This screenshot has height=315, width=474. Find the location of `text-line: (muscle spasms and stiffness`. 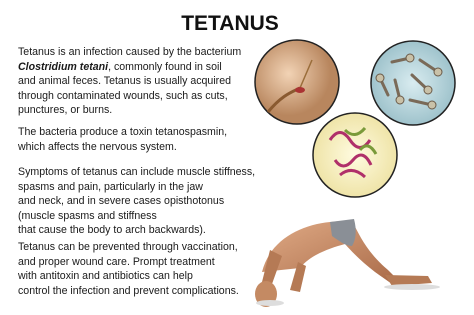

text-line: (muscle spasms and stiffness is located at coordinates (87, 215).